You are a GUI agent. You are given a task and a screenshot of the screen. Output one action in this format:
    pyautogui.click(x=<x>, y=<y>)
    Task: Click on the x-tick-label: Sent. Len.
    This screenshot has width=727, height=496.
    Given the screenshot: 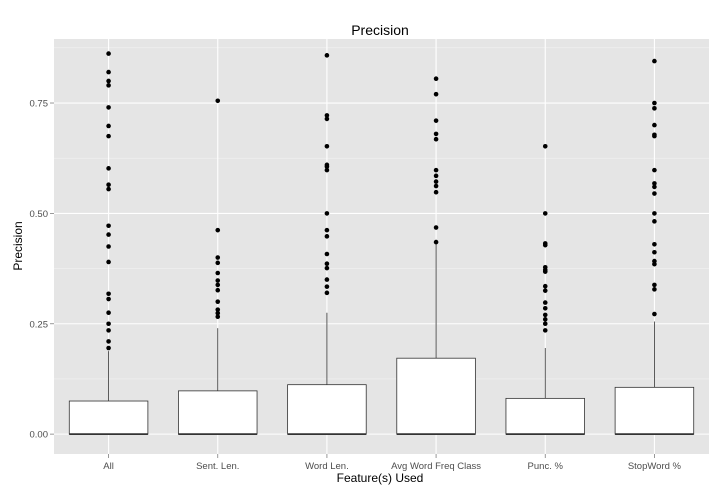 What is the action you would take?
    pyautogui.click(x=217, y=466)
    